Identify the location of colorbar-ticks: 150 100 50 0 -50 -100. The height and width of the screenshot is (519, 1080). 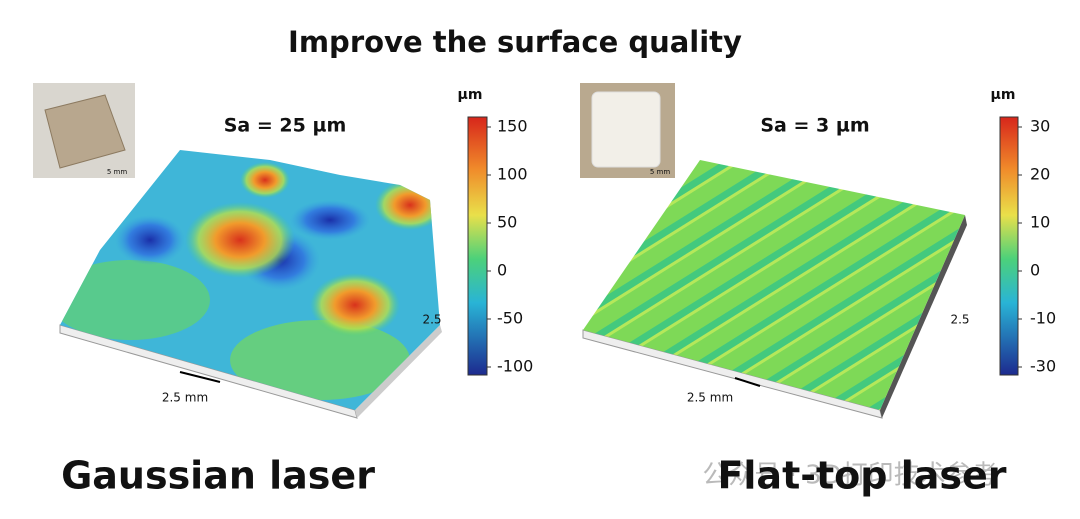
(510, 246).